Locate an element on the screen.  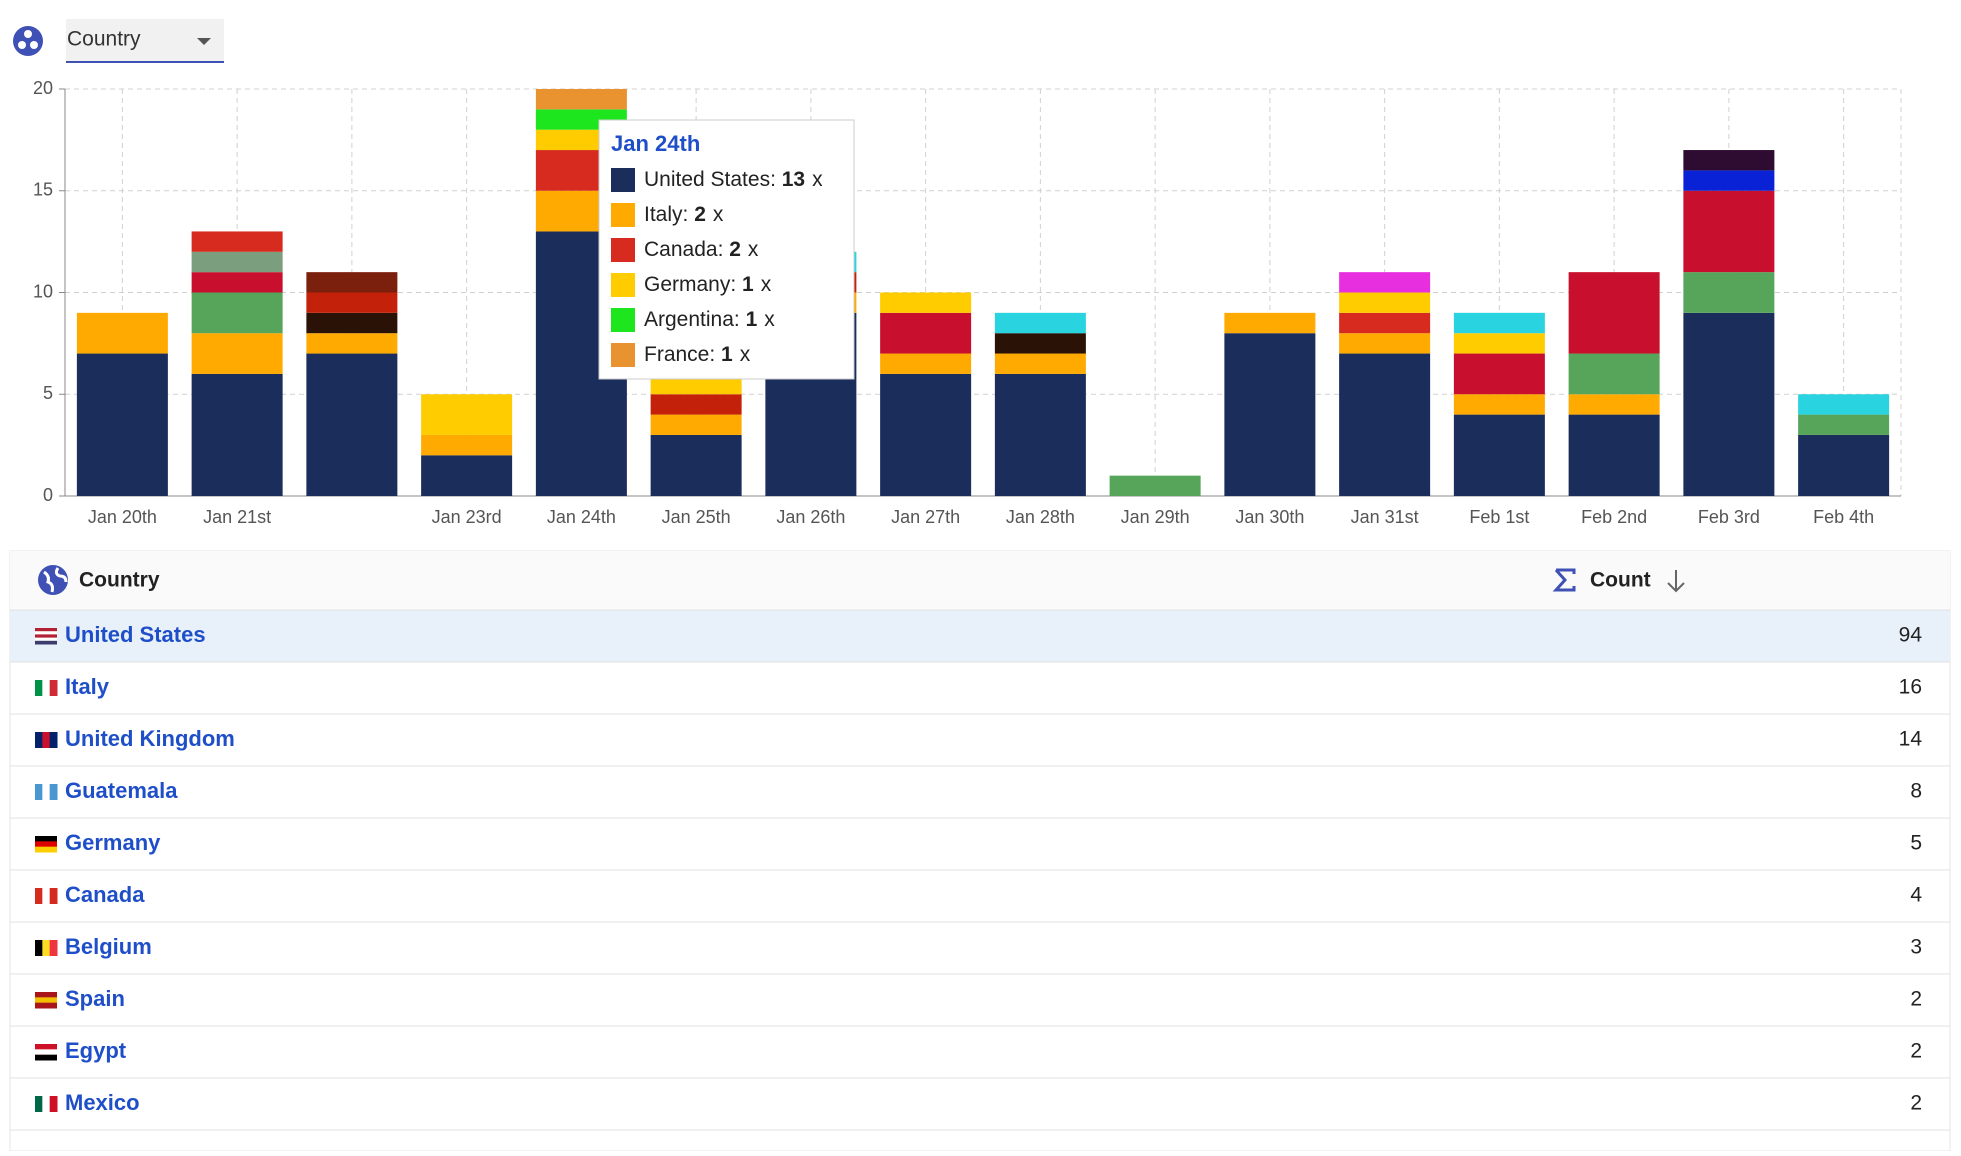
x-tick-label: Jan 31st is located at coordinates (1385, 517).